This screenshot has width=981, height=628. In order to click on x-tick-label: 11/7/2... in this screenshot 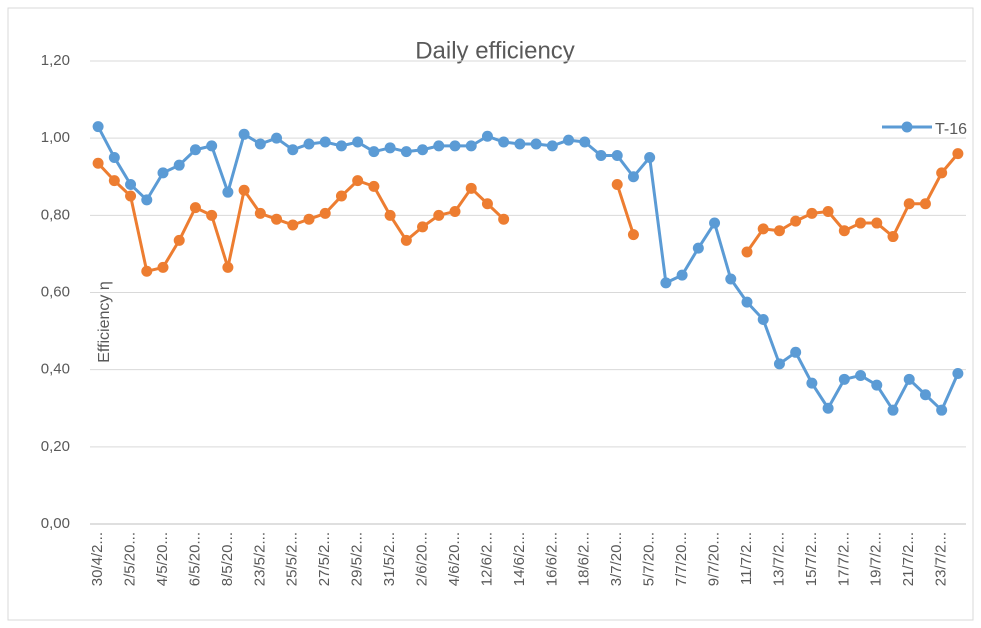, I will do `click(746, 558)`.